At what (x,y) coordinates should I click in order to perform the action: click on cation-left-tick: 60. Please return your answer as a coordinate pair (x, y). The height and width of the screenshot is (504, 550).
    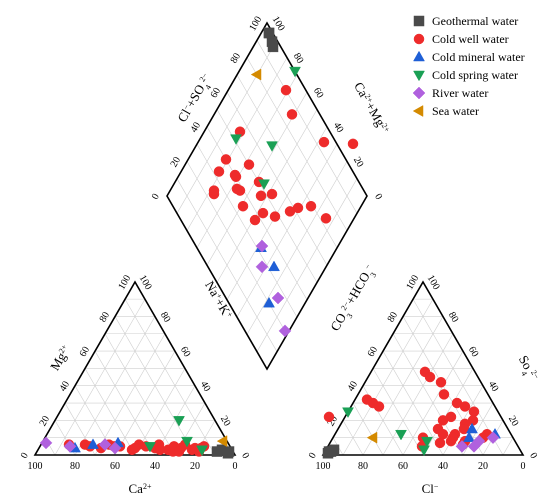
    Looking at the image, I should click on (85, 352).